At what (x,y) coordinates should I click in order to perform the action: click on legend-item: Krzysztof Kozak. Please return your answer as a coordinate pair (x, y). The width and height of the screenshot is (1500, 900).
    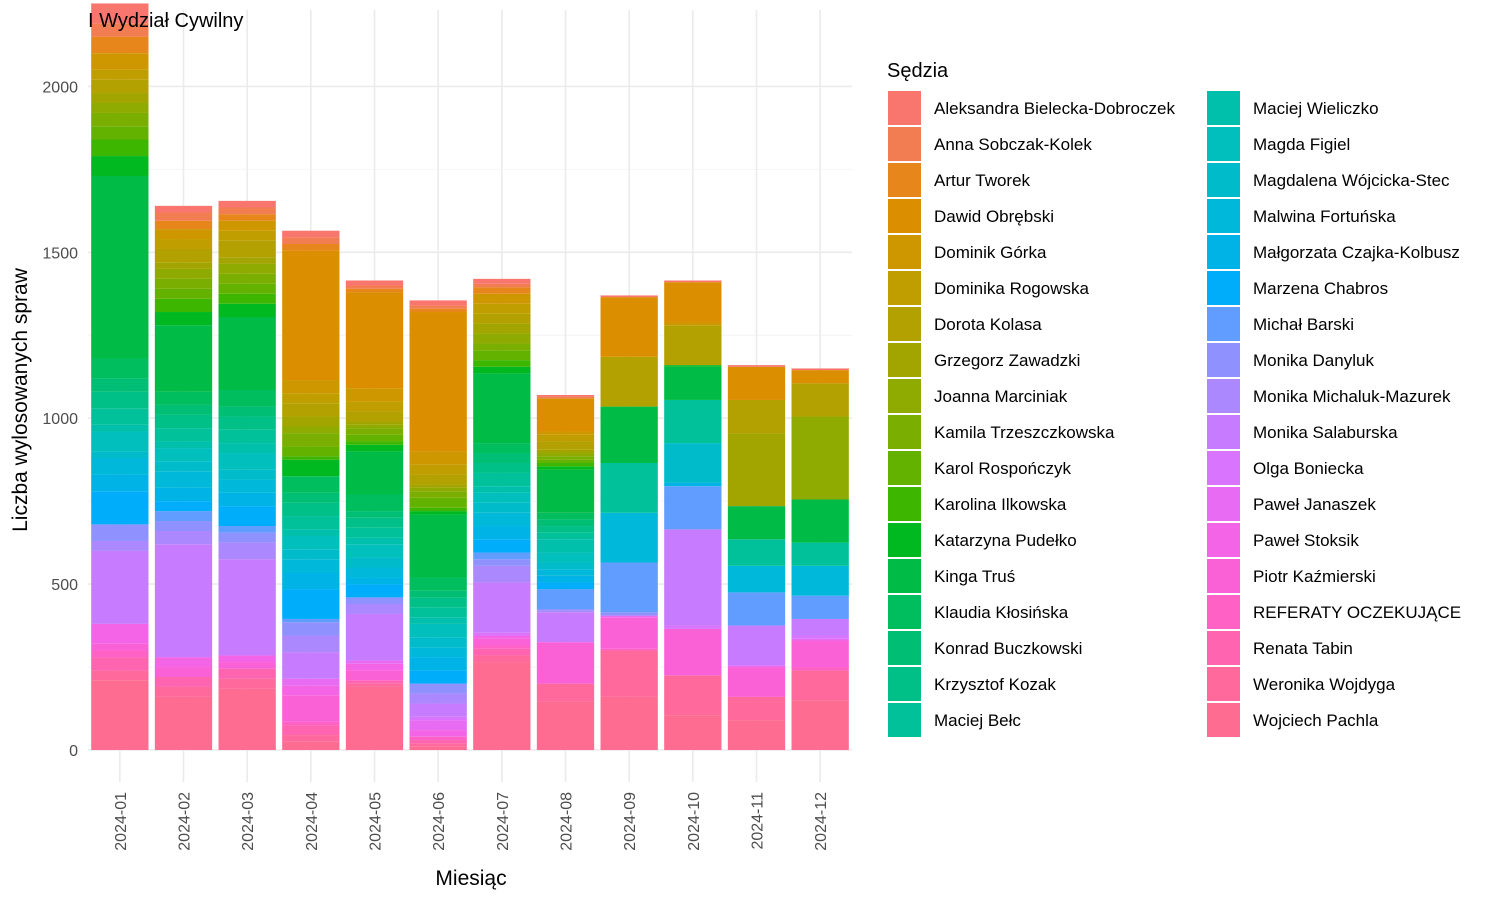
    Looking at the image, I should click on (972, 684).